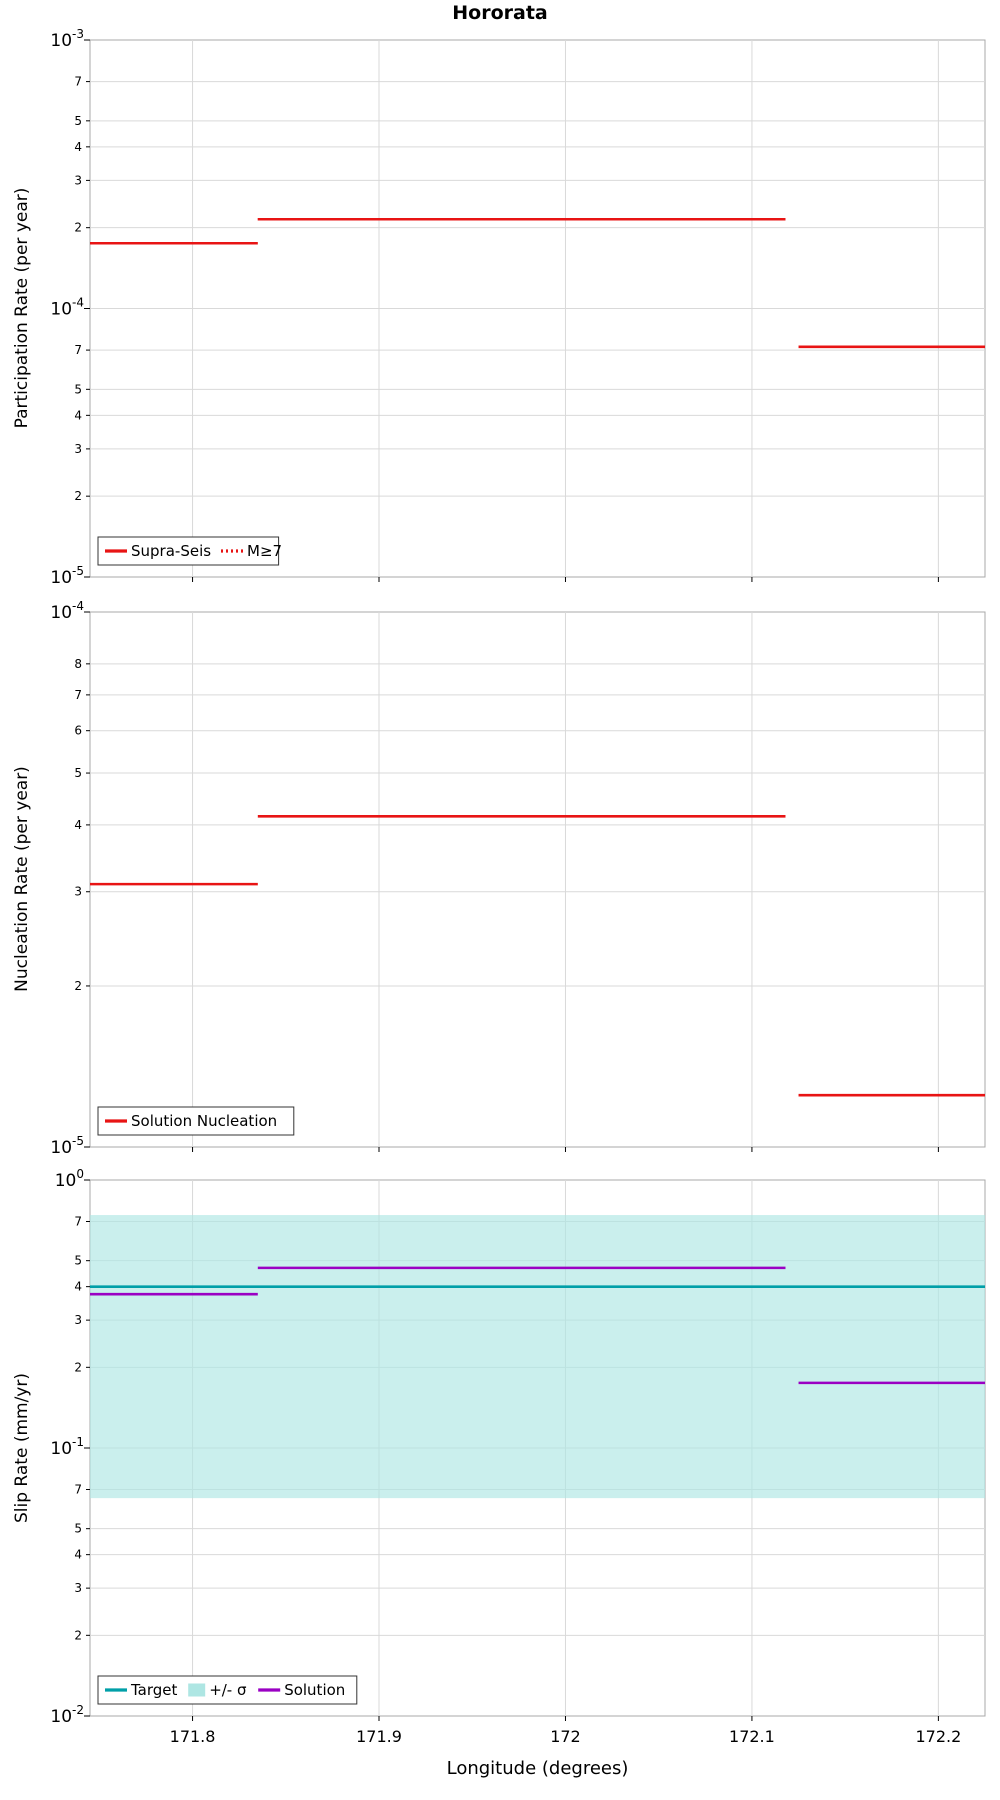 Image resolution: width=1000 pixels, height=1800 pixels. Describe the element at coordinates (171, 551) in the screenshot. I see `legend-label: Supra-Seis` at that location.